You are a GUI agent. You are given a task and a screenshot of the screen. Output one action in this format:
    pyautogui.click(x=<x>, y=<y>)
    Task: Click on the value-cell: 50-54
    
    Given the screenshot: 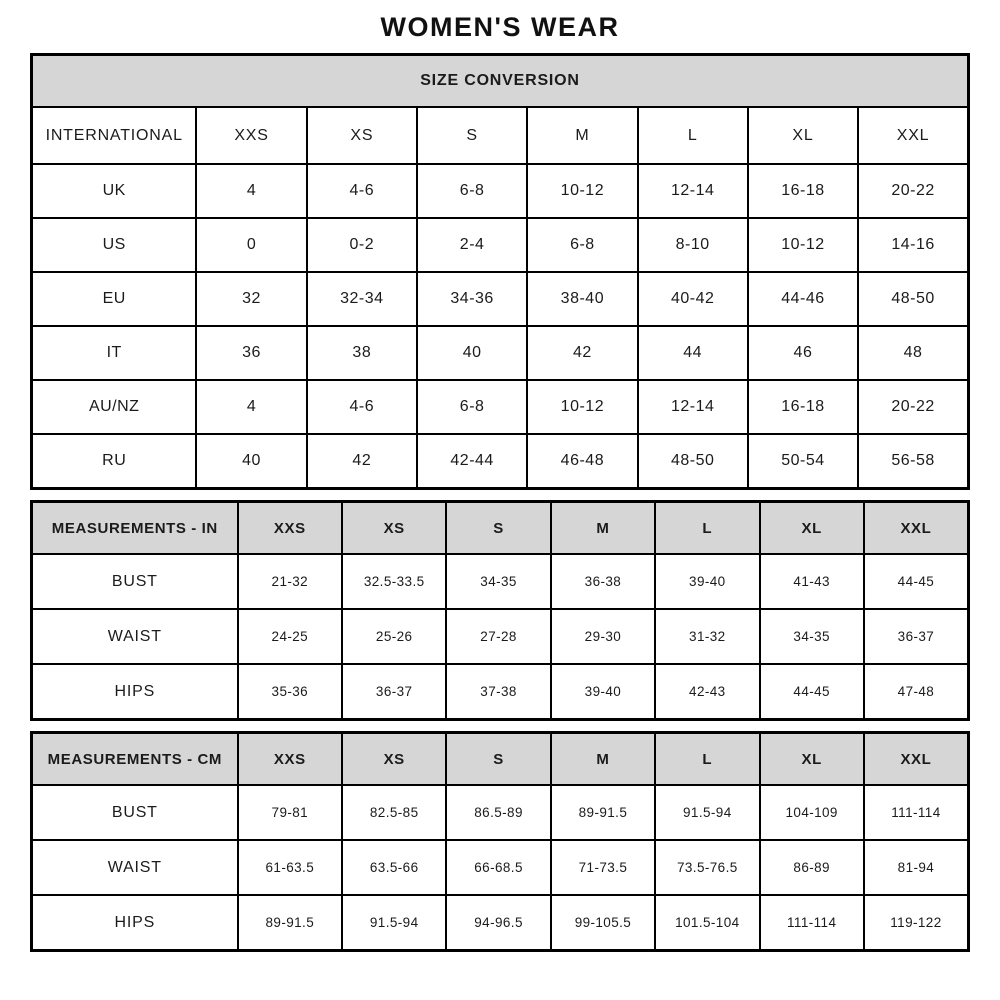 What is the action you would take?
    pyautogui.click(x=803, y=461)
    